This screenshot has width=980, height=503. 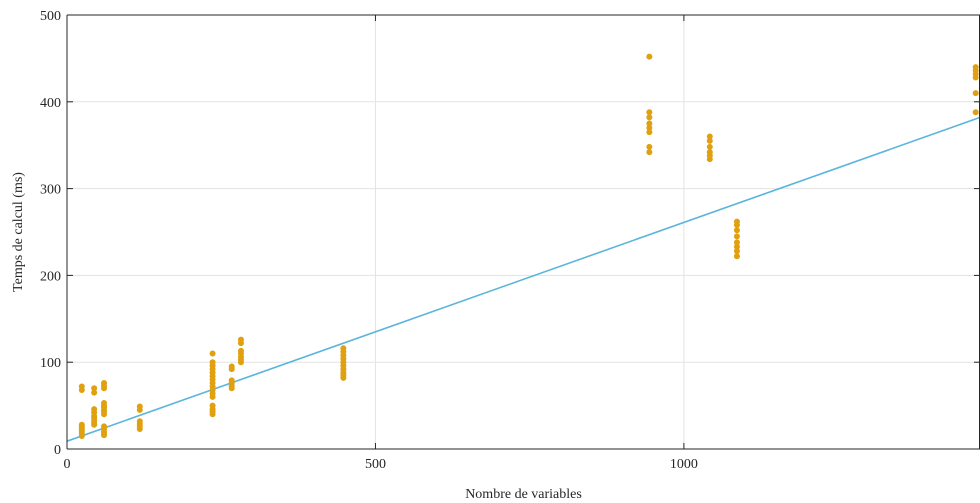 What do you see at coordinates (50, 276) in the screenshot?
I see `y-tick-label: 200` at bounding box center [50, 276].